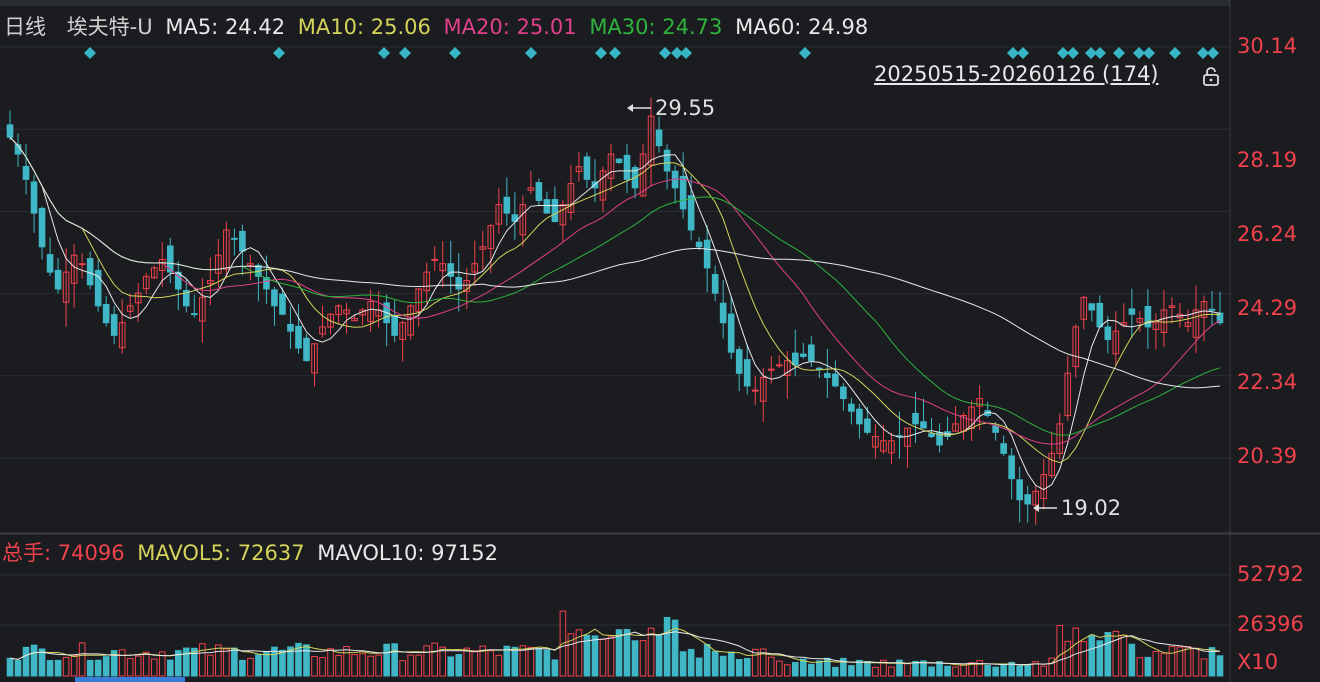 This screenshot has height=682, width=1320. I want to click on volume-axis-label: 52792, so click(1270, 574).